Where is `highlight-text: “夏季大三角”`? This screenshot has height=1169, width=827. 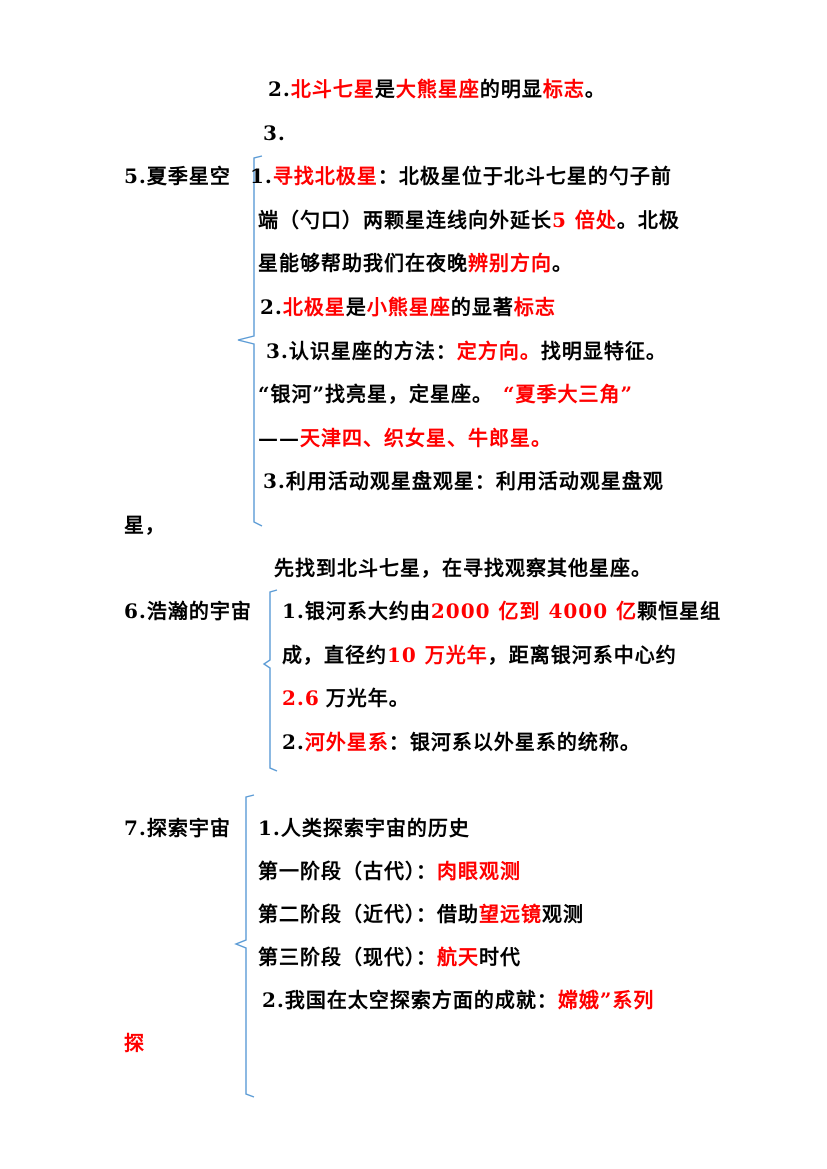
highlight-text: “夏季大三角” is located at coordinates (568, 394).